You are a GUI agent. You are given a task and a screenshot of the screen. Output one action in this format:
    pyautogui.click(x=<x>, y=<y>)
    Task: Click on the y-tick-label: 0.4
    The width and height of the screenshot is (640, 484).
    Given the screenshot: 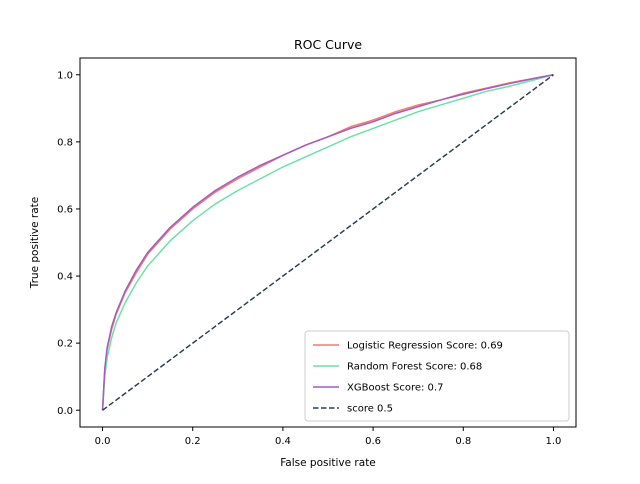 What is the action you would take?
    pyautogui.click(x=65, y=277)
    